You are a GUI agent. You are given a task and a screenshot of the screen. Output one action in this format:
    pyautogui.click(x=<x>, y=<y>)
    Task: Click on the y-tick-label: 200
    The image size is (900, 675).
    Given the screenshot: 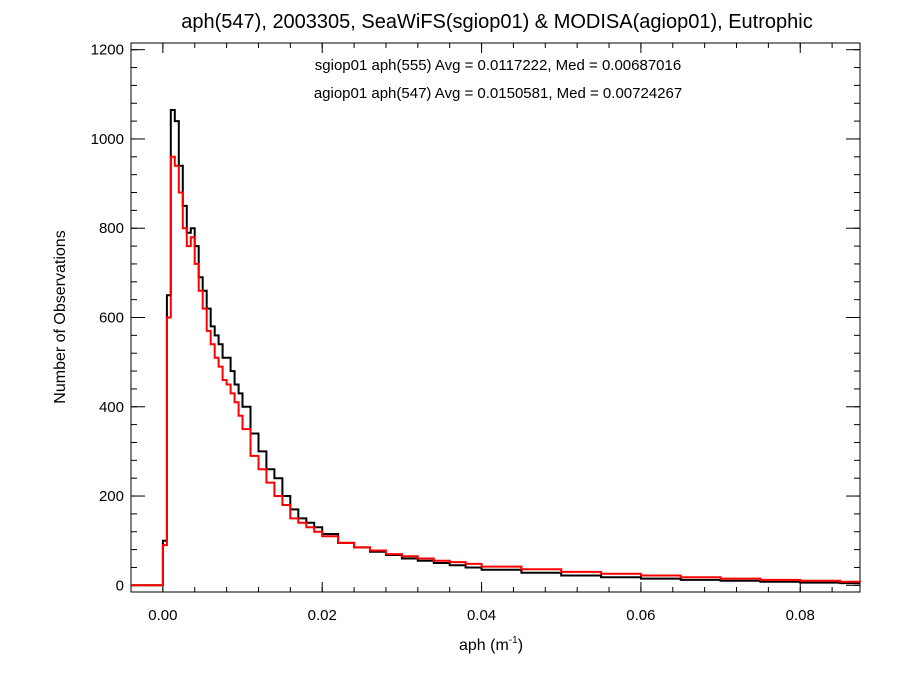 What is the action you would take?
    pyautogui.click(x=111, y=496)
    